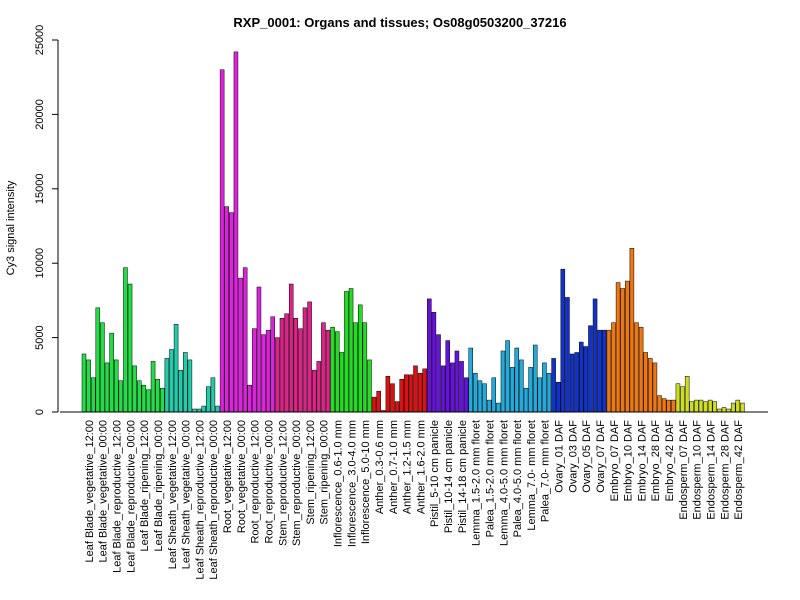  Describe the element at coordinates (256, 482) in the screenshot. I see `x-tick-label: Root_reproductive_12:00` at that location.